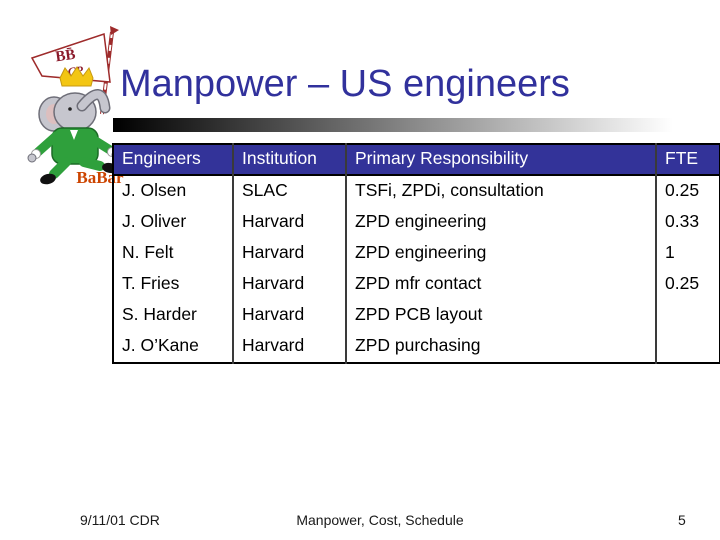 Image resolution: width=720 pixels, height=540 pixels. I want to click on table-row: J. O’Kane Harvard ZPD purchasing, so click(416, 347).